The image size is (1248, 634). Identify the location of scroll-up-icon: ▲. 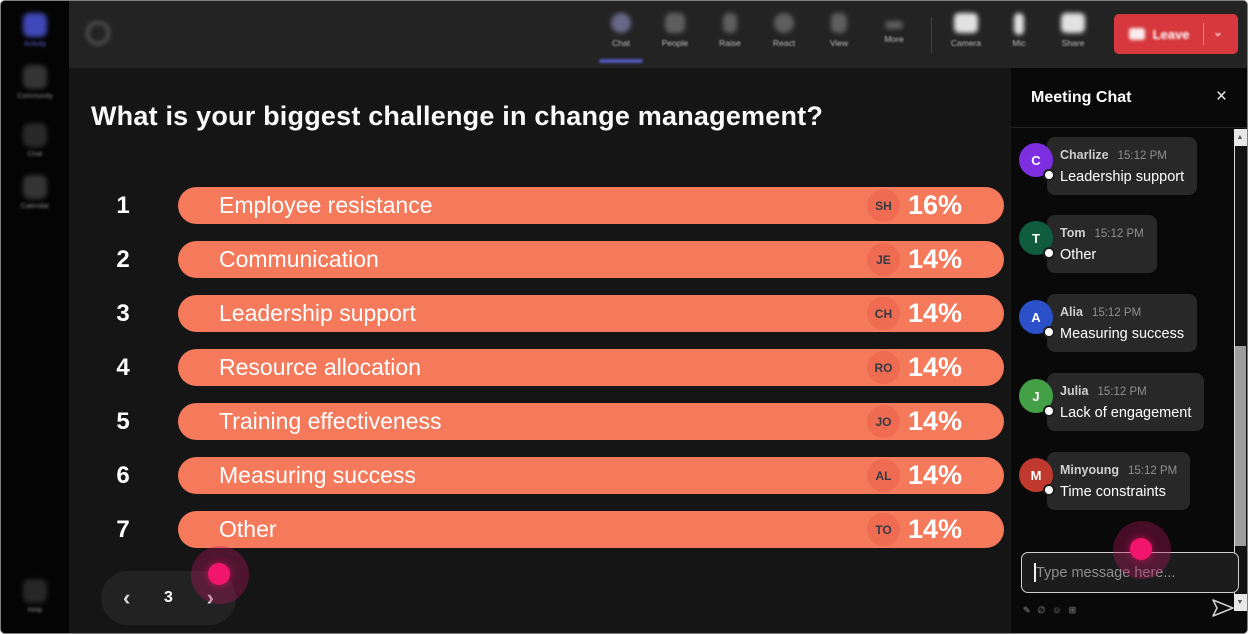
(1240, 137).